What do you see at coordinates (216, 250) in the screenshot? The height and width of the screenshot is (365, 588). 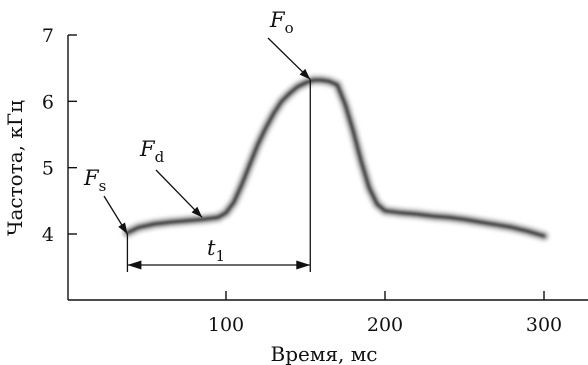 I see `t1-label: t1` at bounding box center [216, 250].